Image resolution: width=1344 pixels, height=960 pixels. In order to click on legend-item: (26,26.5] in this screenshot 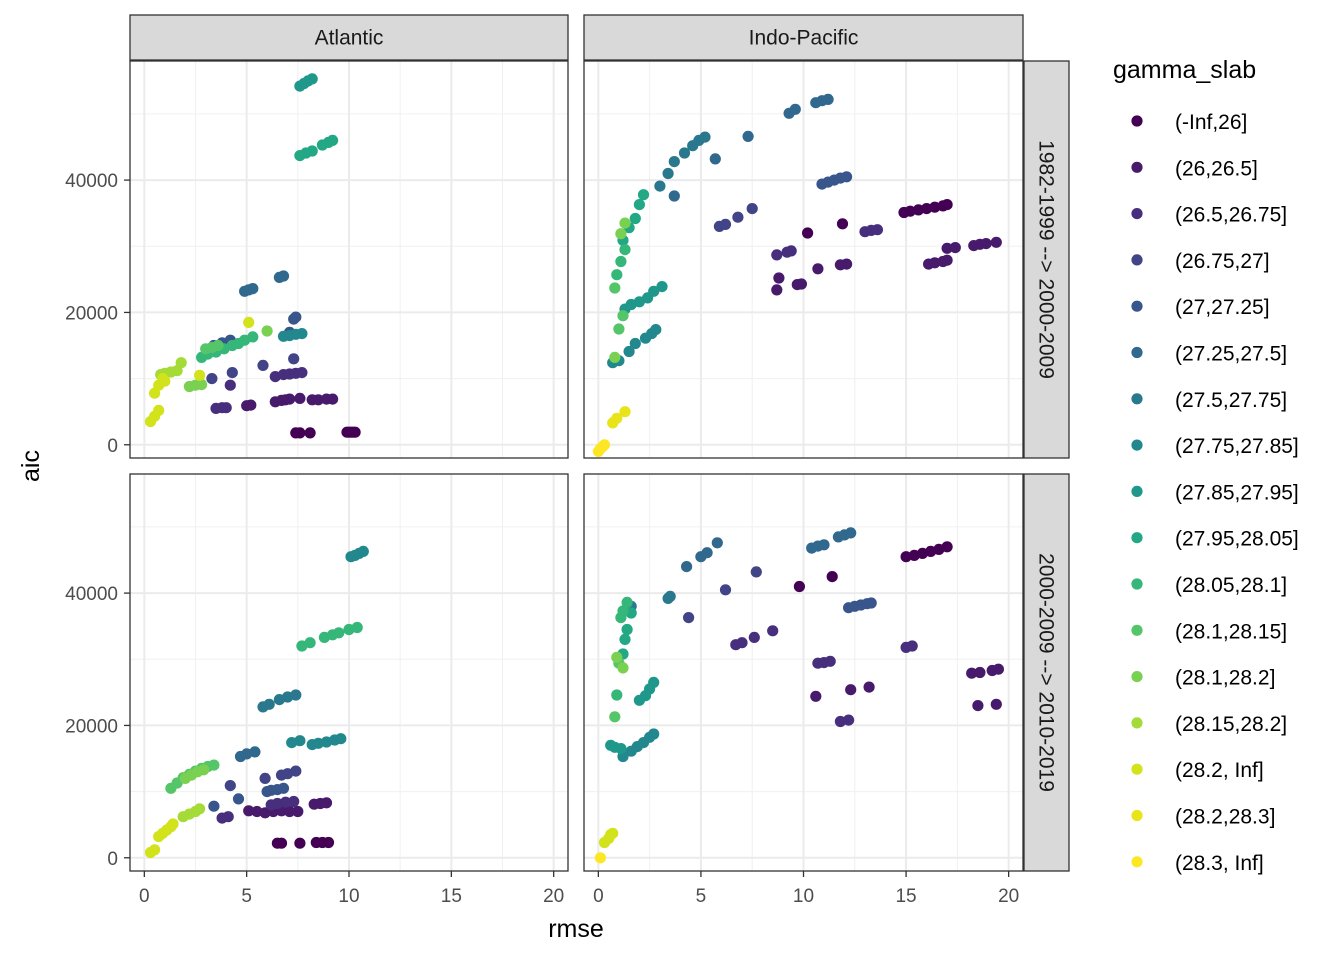, I will do `click(1194, 168)`.